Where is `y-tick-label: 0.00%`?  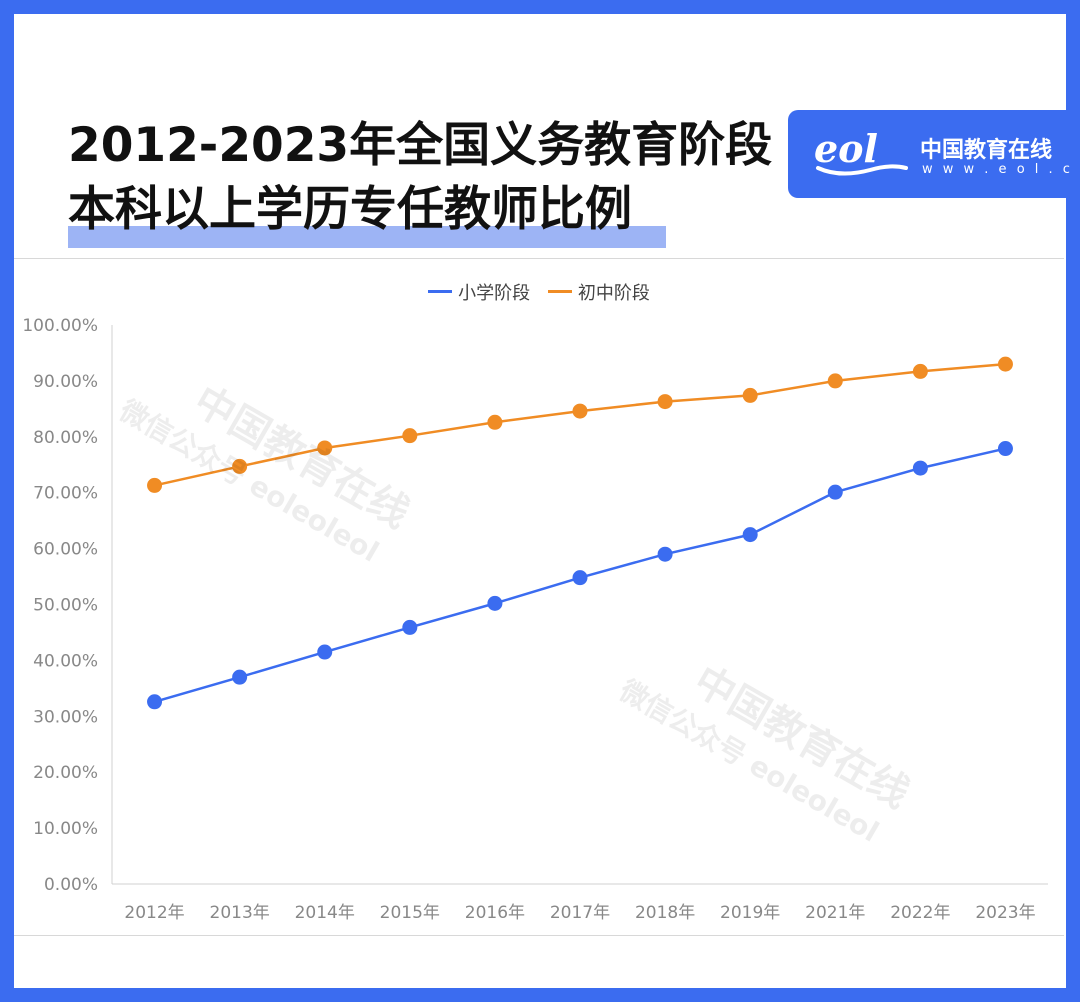
y-tick-label: 0.00% is located at coordinates (71, 885).